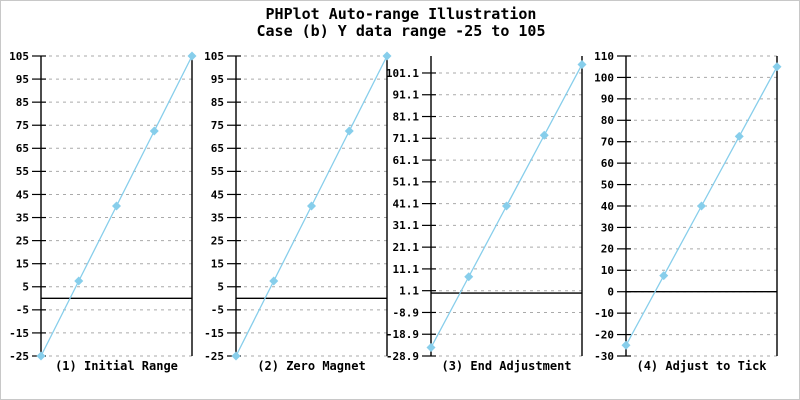 The width and height of the screenshot is (800, 400). What do you see at coordinates (607, 270) in the screenshot?
I see `y-tick-label: 10` at bounding box center [607, 270].